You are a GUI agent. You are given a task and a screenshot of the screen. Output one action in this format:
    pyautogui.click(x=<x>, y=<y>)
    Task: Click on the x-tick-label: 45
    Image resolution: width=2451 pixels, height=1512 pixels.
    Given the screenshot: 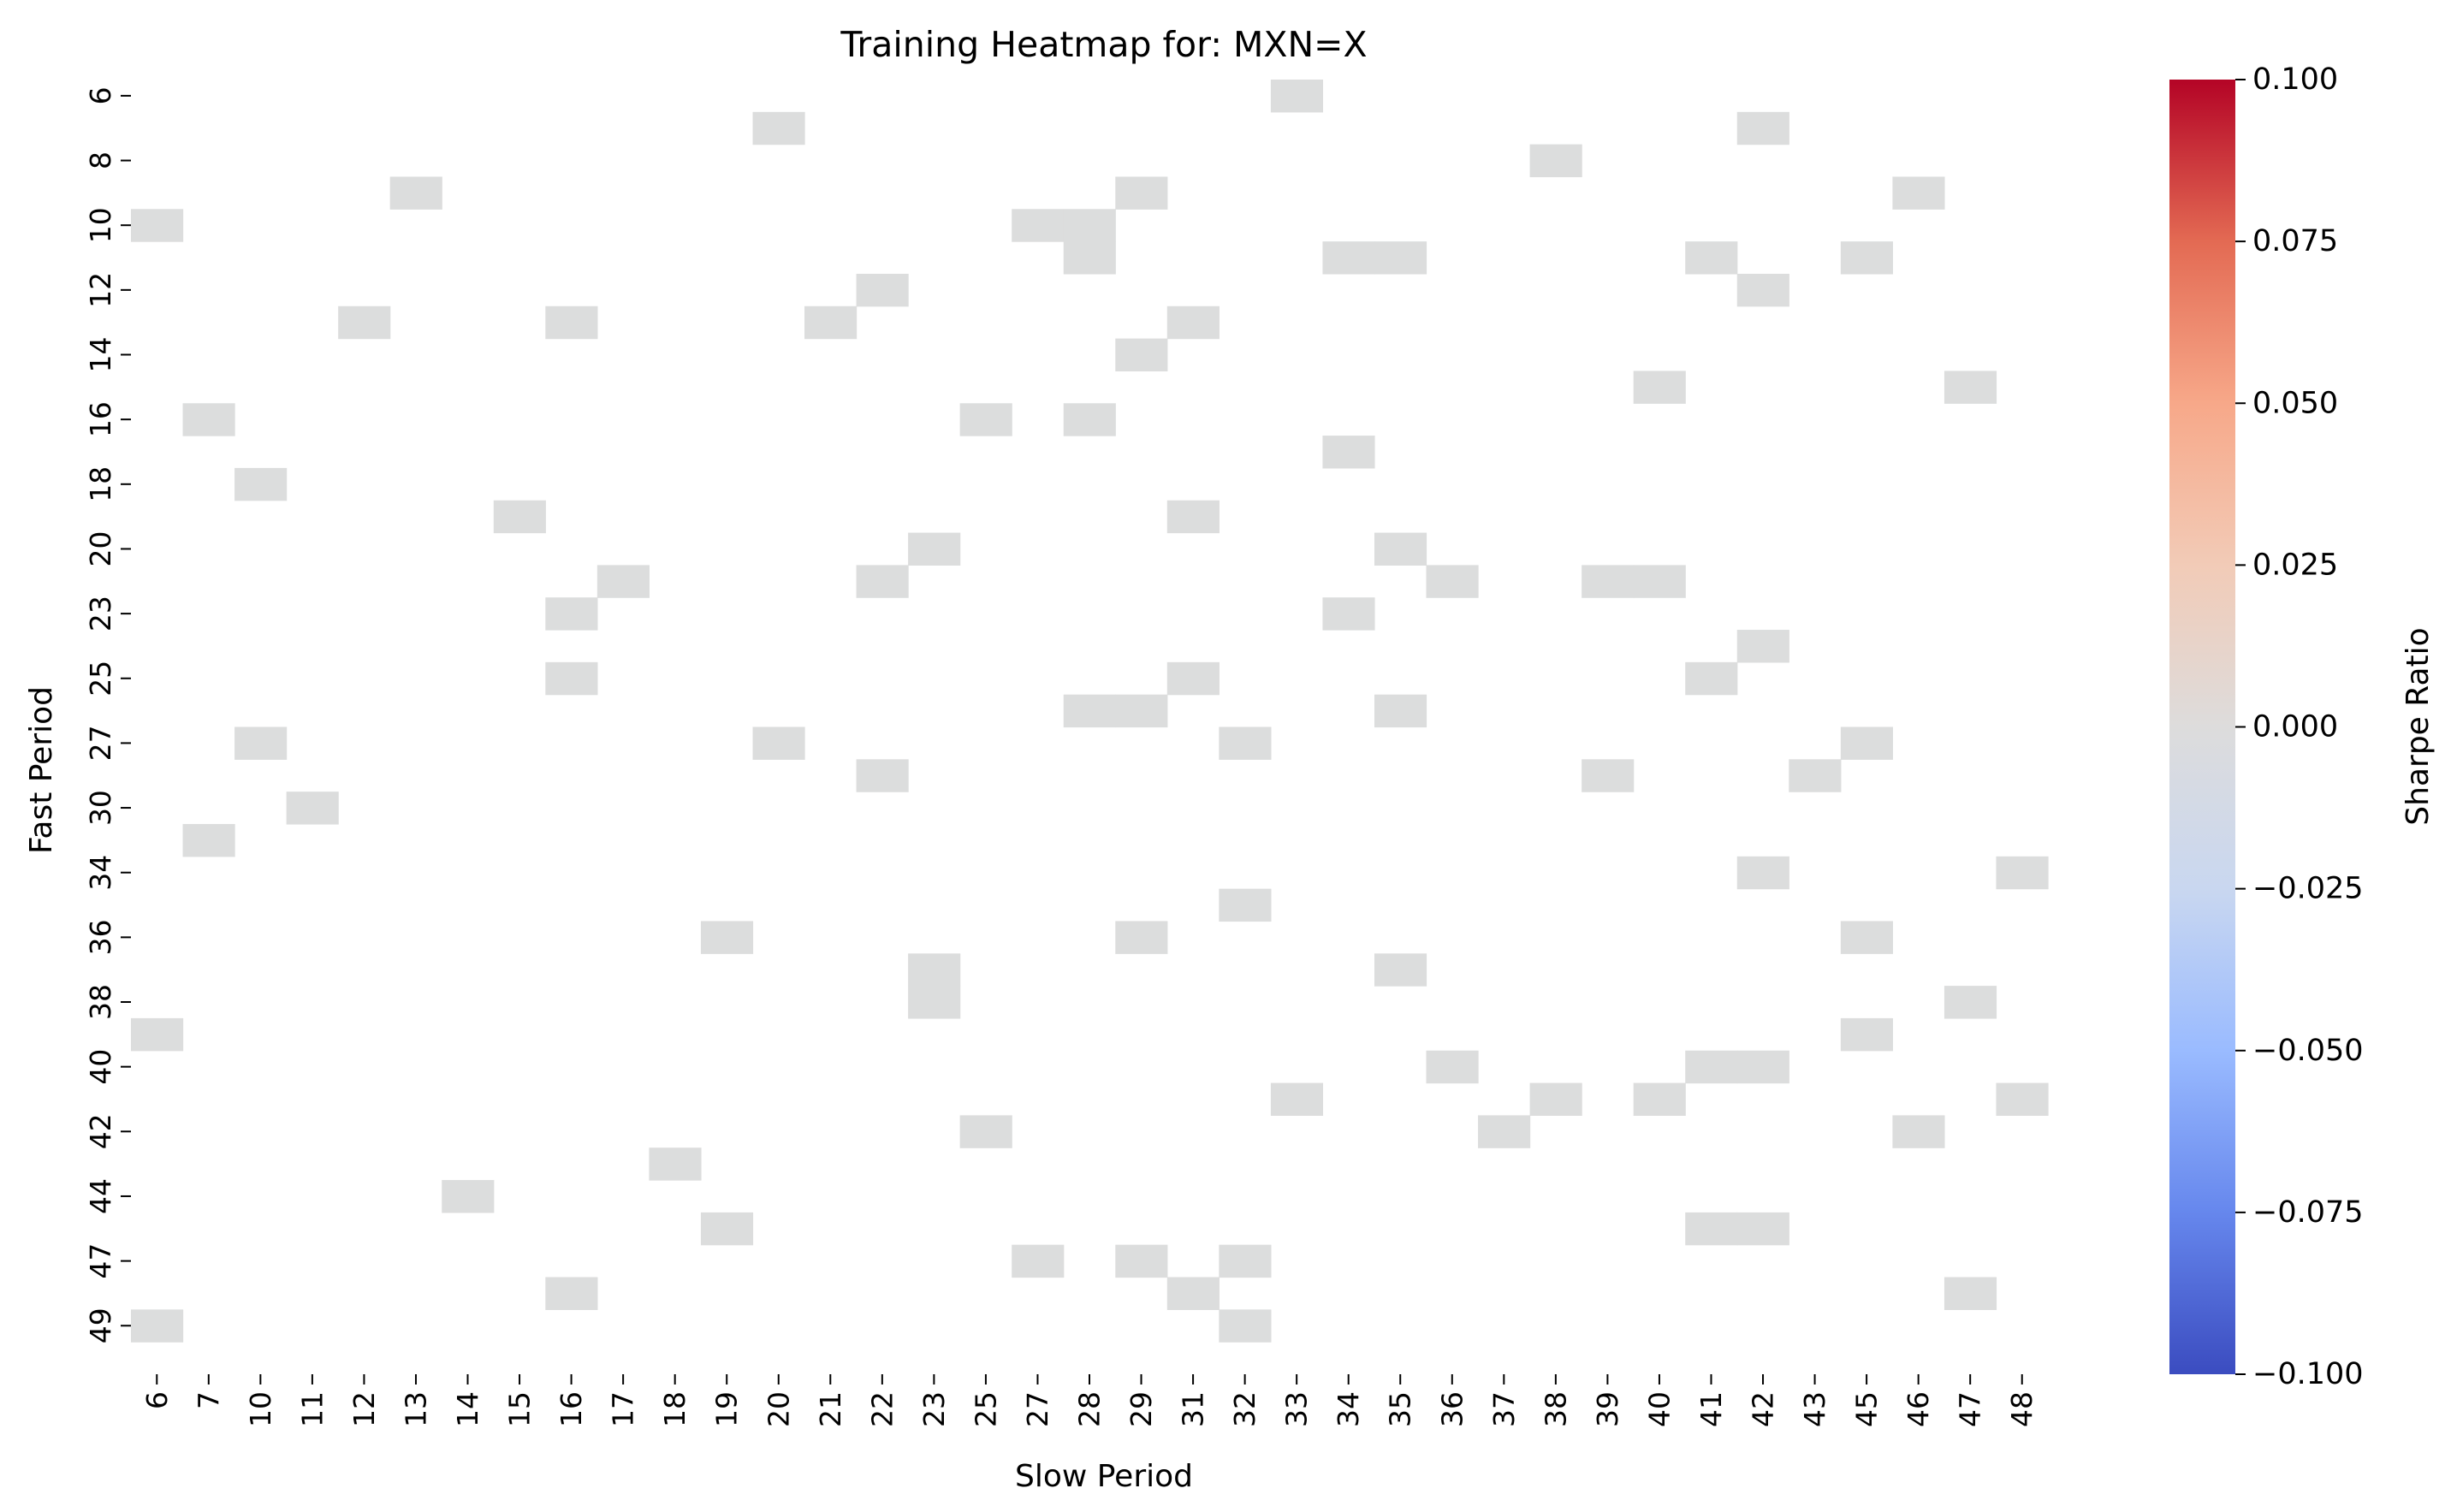 What is the action you would take?
    pyautogui.click(x=1867, y=1409)
    